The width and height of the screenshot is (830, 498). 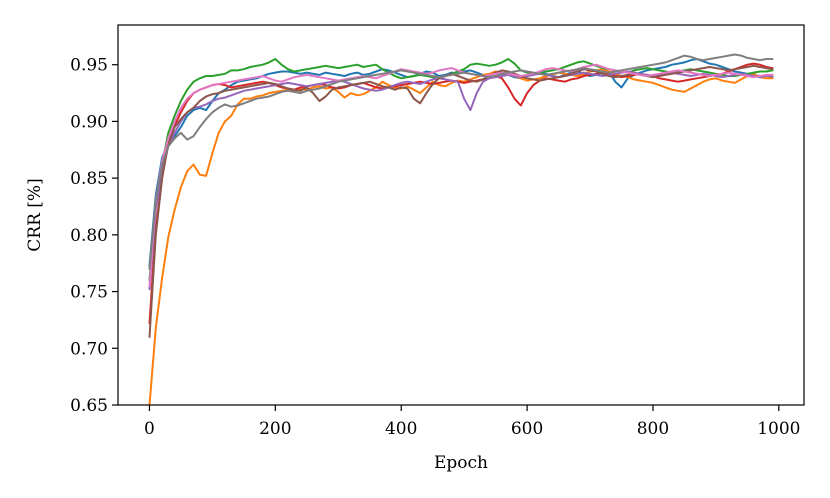 I want to click on y-tick-label: 0.75, so click(x=89, y=293).